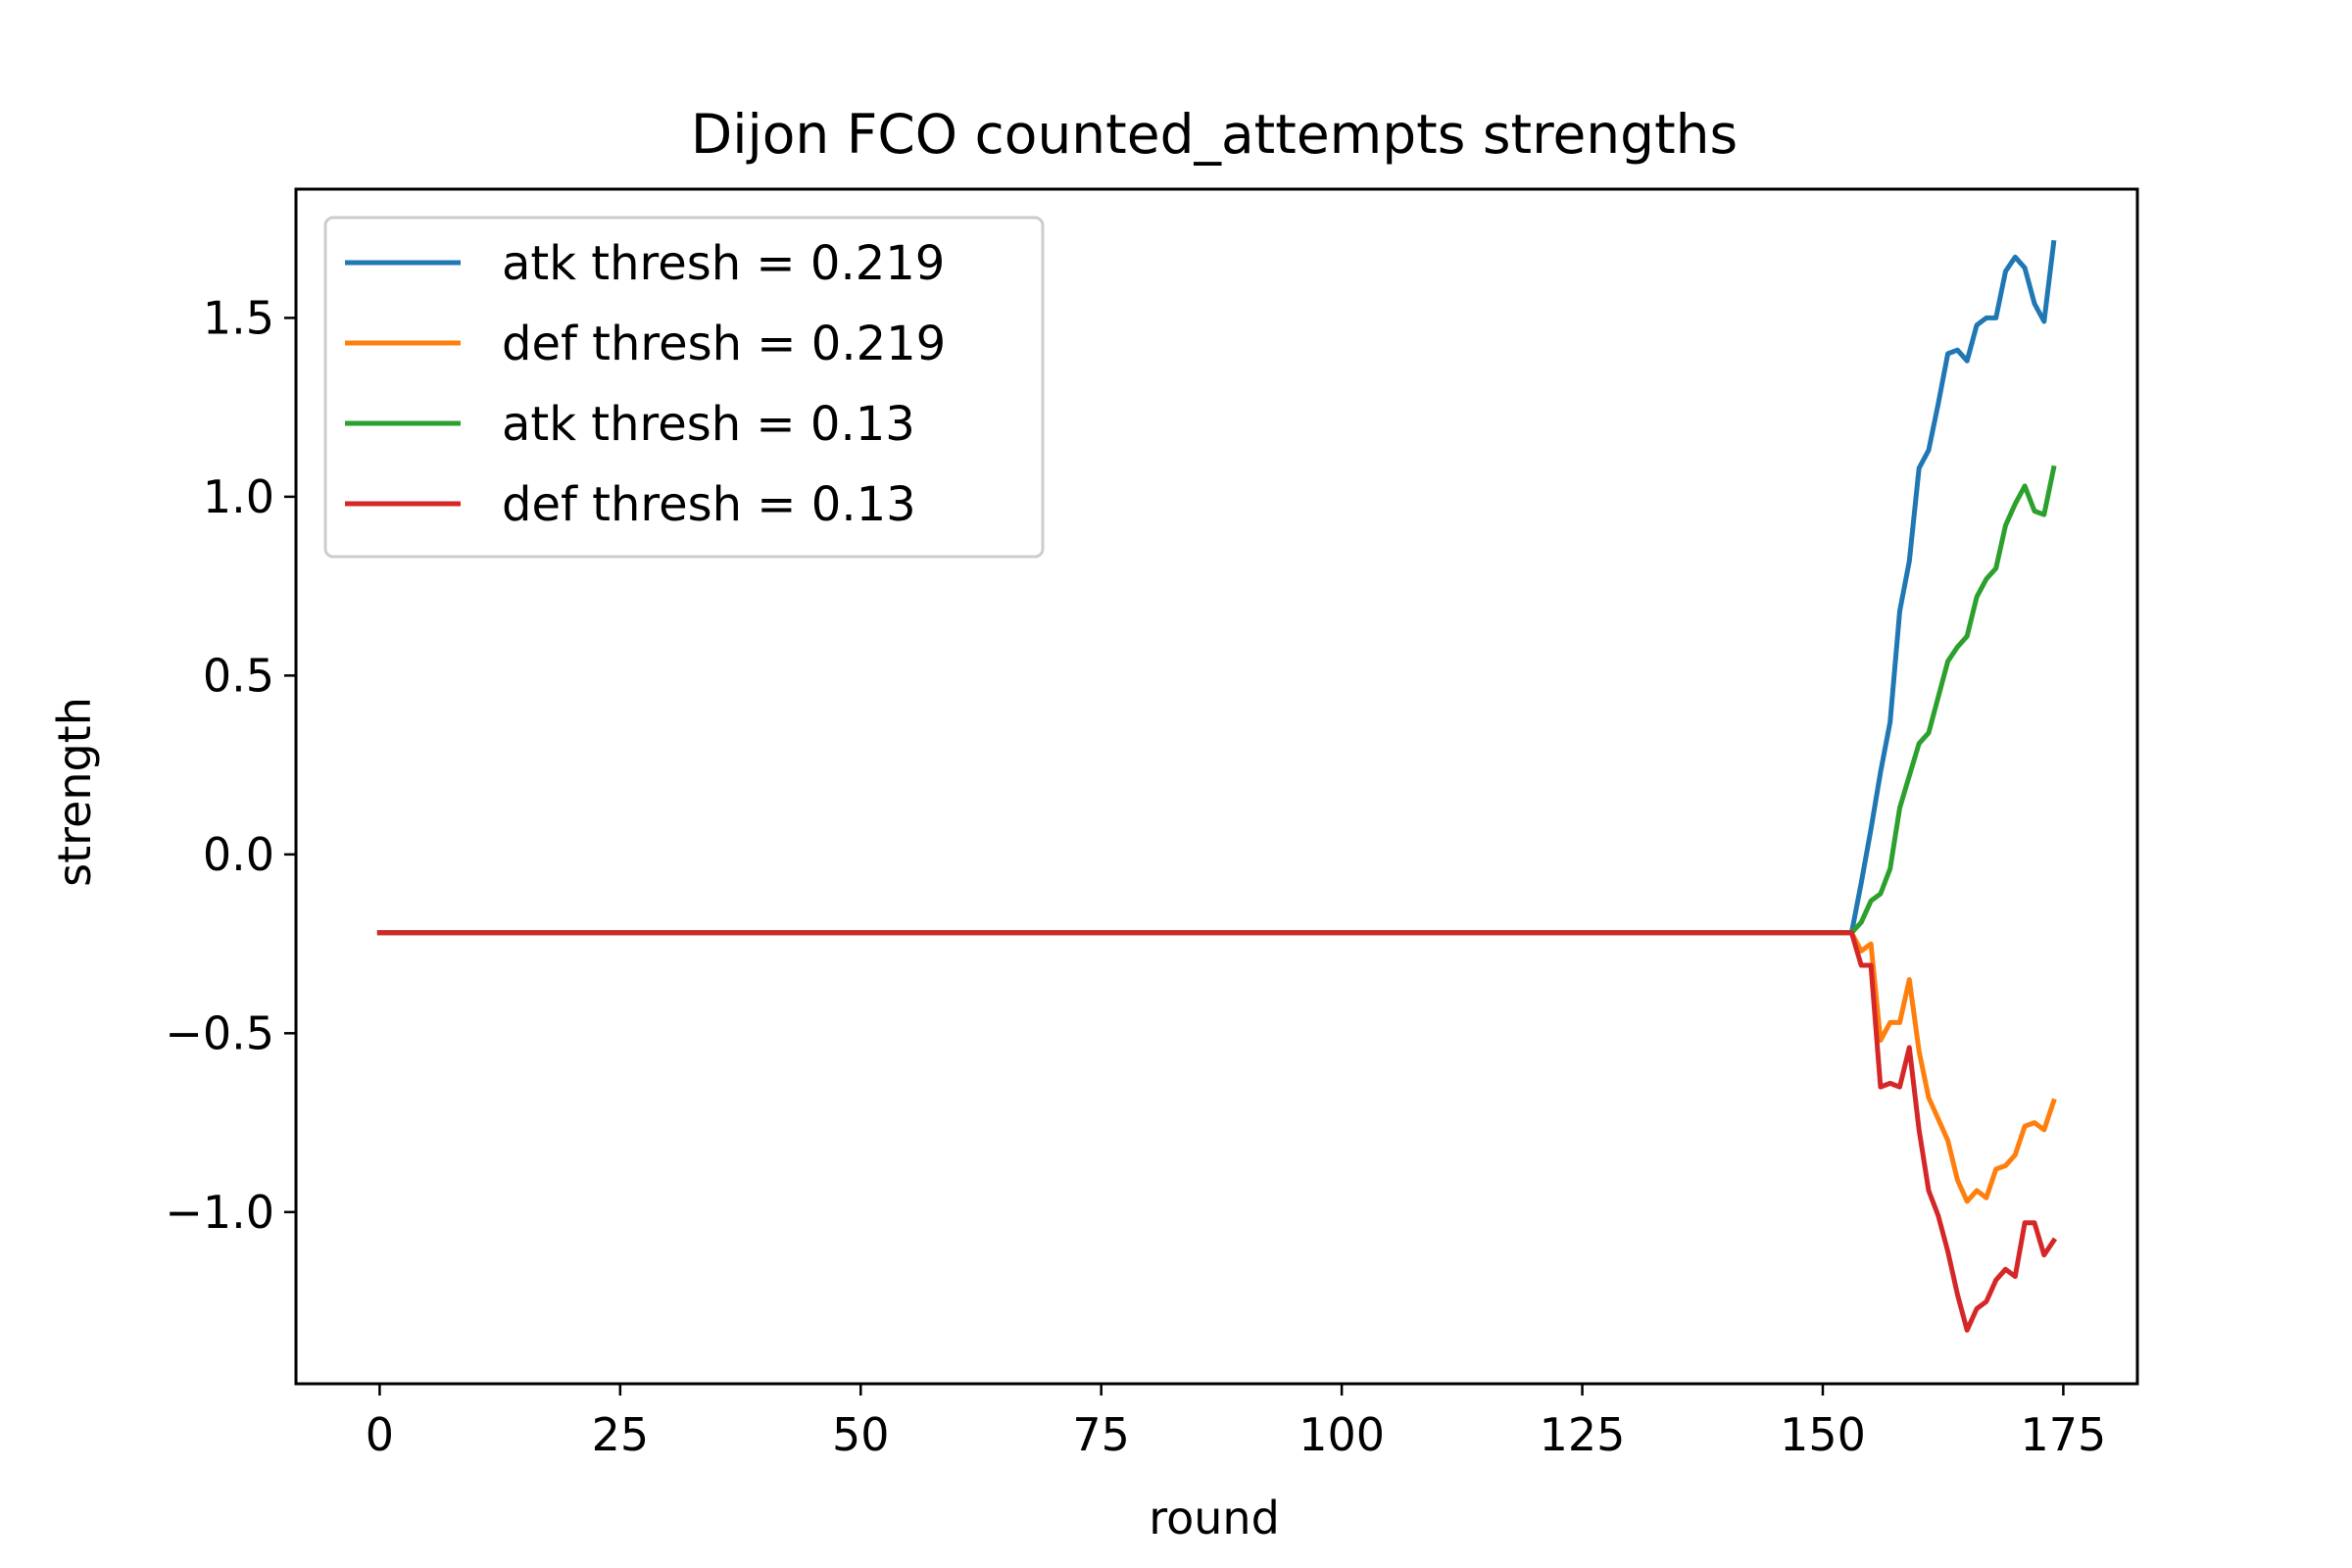  Describe the element at coordinates (1101, 1434) in the screenshot. I see `x-tick-label: 75` at that location.